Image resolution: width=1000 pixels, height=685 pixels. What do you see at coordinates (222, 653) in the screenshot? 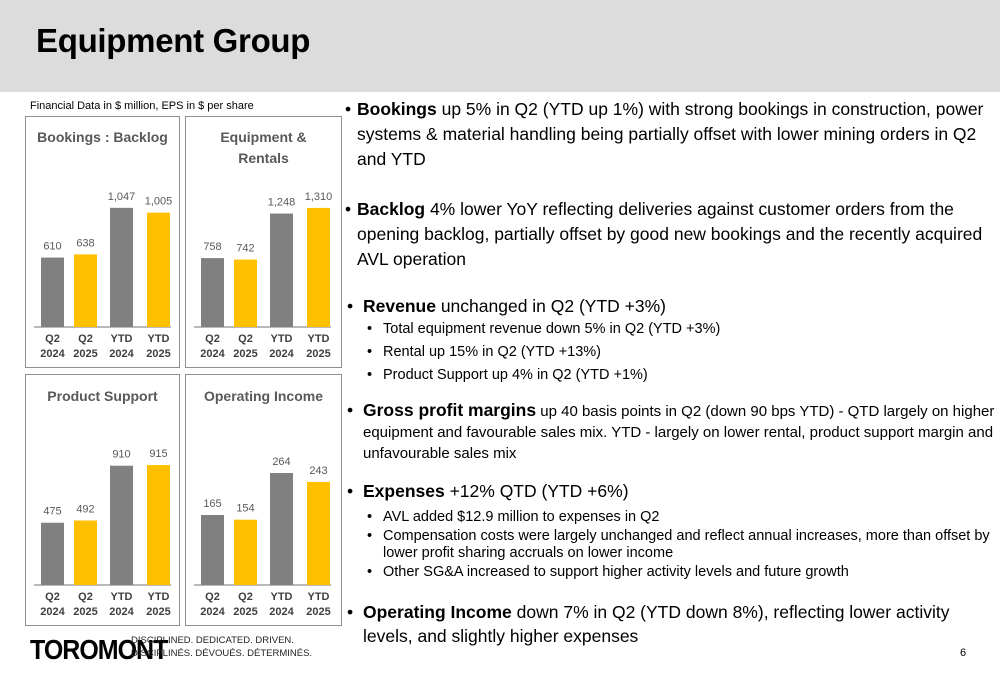
I see `tagline-fr: DISCIPLINÉS. DÉVOUÉS. DÉTERMINÉS.` at bounding box center [222, 653].